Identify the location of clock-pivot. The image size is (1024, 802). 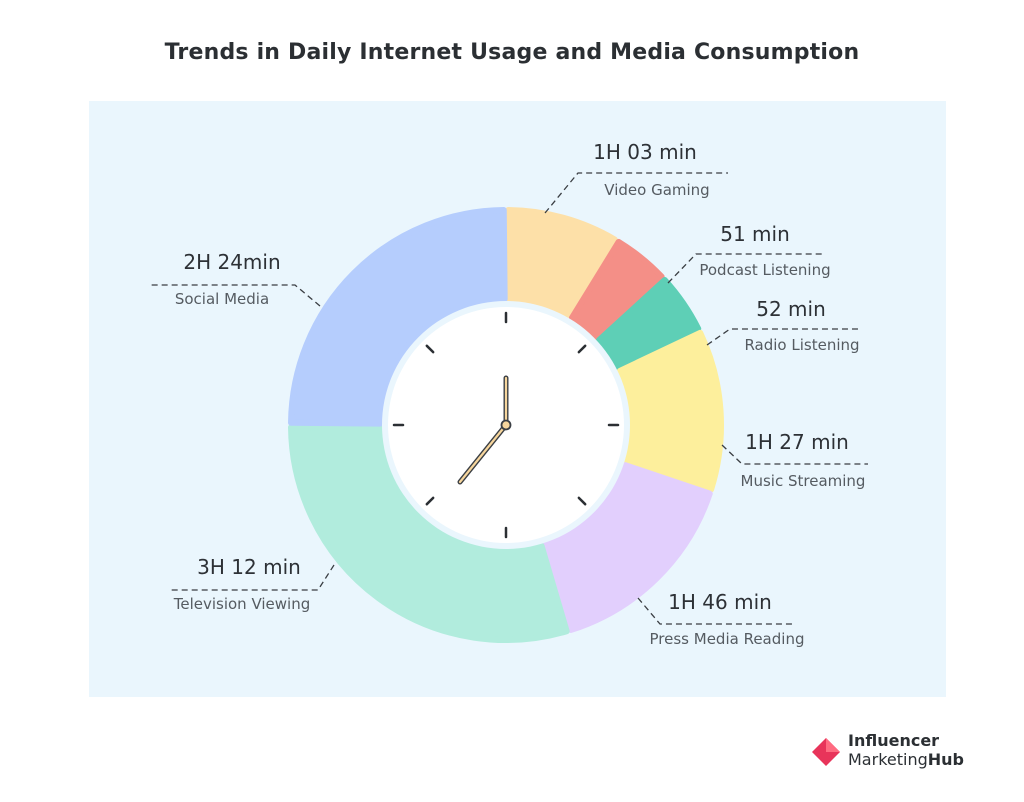
(506, 425).